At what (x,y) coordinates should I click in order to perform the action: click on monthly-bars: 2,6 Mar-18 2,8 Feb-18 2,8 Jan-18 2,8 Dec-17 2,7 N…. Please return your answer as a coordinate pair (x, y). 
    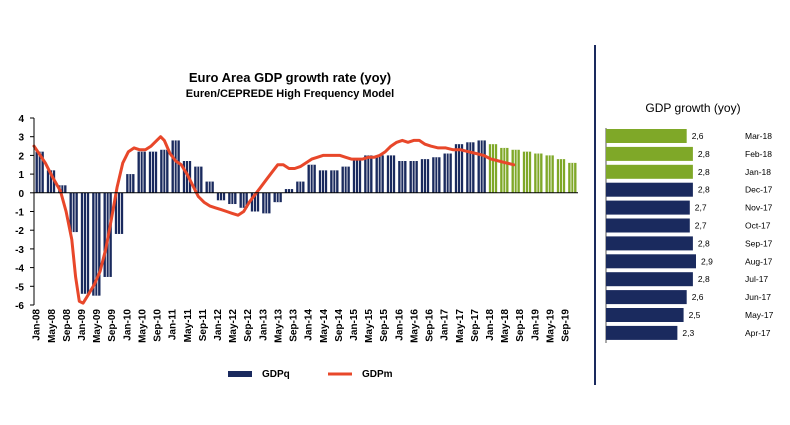
    Looking at the image, I should click on (690, 234).